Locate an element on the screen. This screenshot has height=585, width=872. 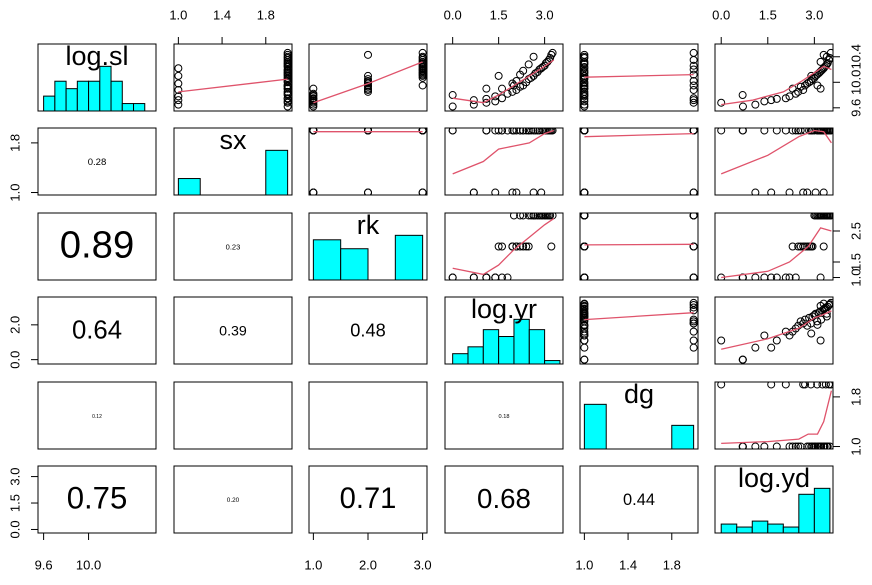
panel: 0.48 is located at coordinates (368, 330).